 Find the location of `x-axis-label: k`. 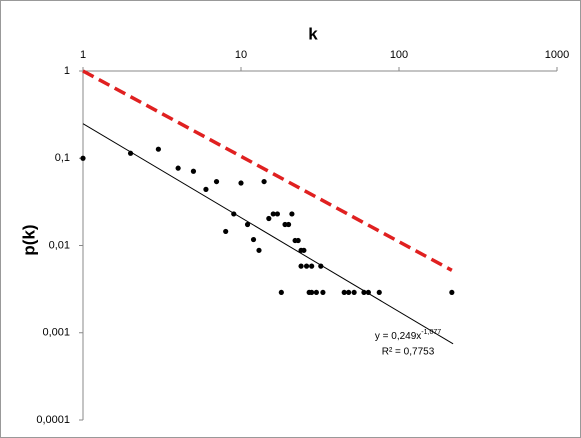

x-axis-label: k is located at coordinates (313, 33).